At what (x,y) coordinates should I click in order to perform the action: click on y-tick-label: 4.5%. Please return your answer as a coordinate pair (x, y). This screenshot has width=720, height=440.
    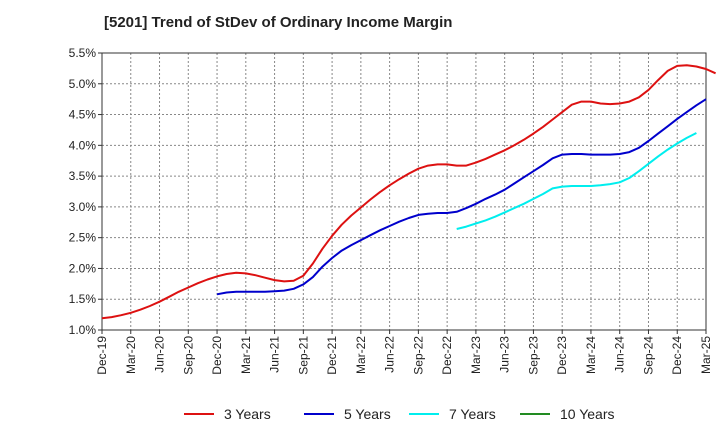
    Looking at the image, I should click on (83, 115).